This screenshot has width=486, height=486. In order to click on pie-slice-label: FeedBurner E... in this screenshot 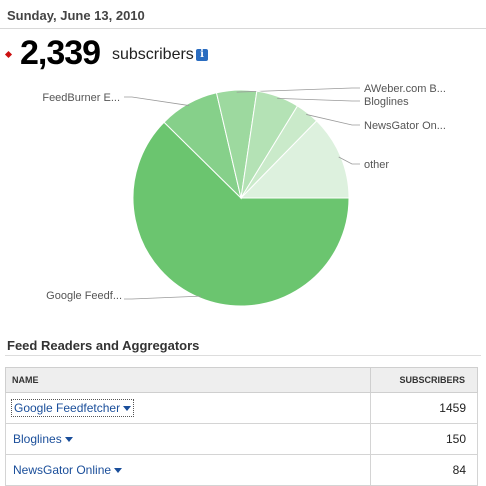, I will do `click(81, 98)`.